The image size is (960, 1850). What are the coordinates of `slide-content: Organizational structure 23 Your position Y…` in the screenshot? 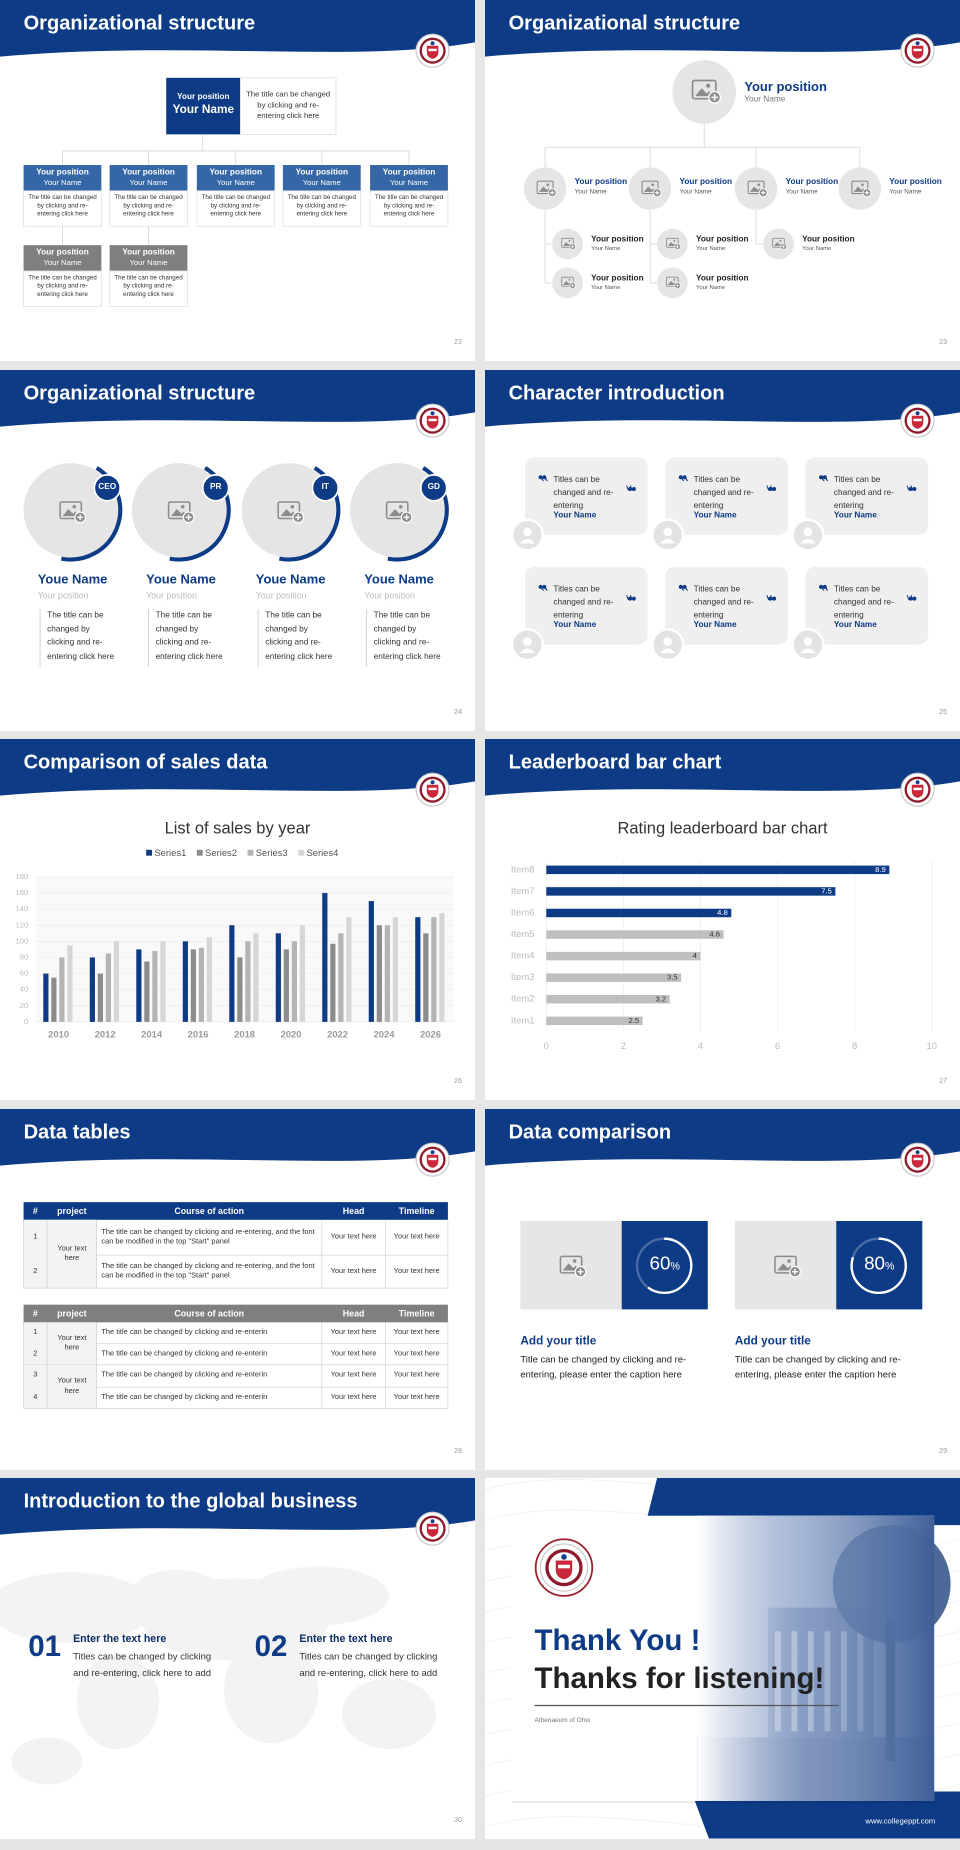 It's located at (722, 180).